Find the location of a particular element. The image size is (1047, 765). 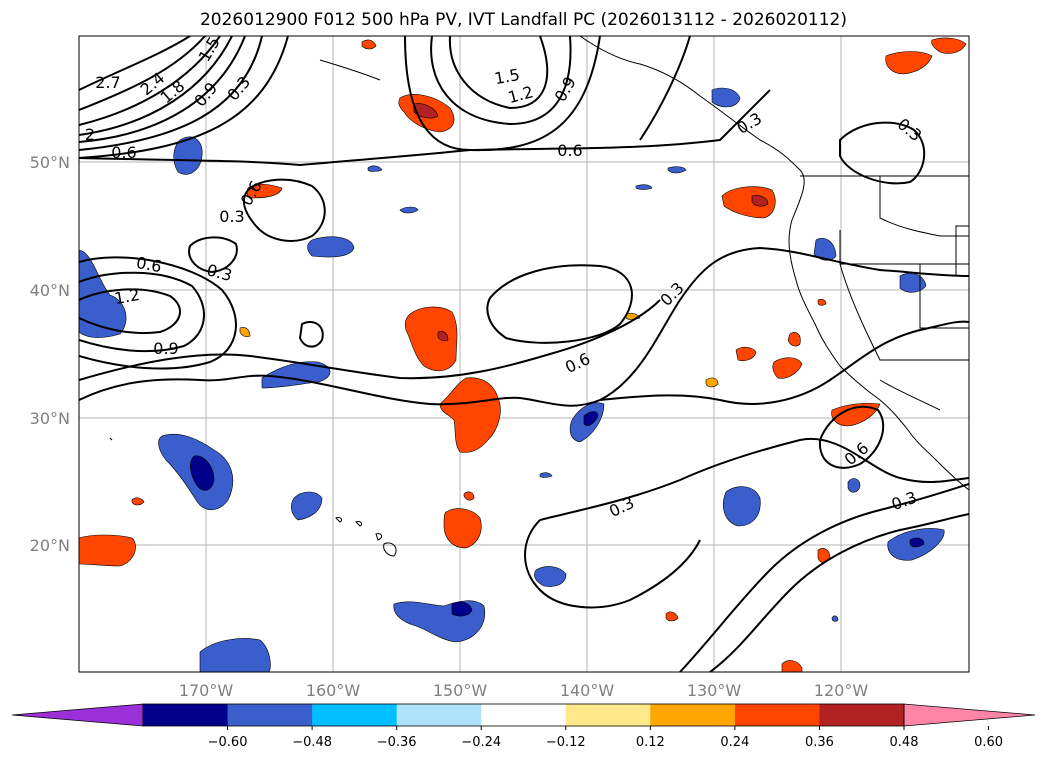

lon-label: 170°W is located at coordinates (206, 690).